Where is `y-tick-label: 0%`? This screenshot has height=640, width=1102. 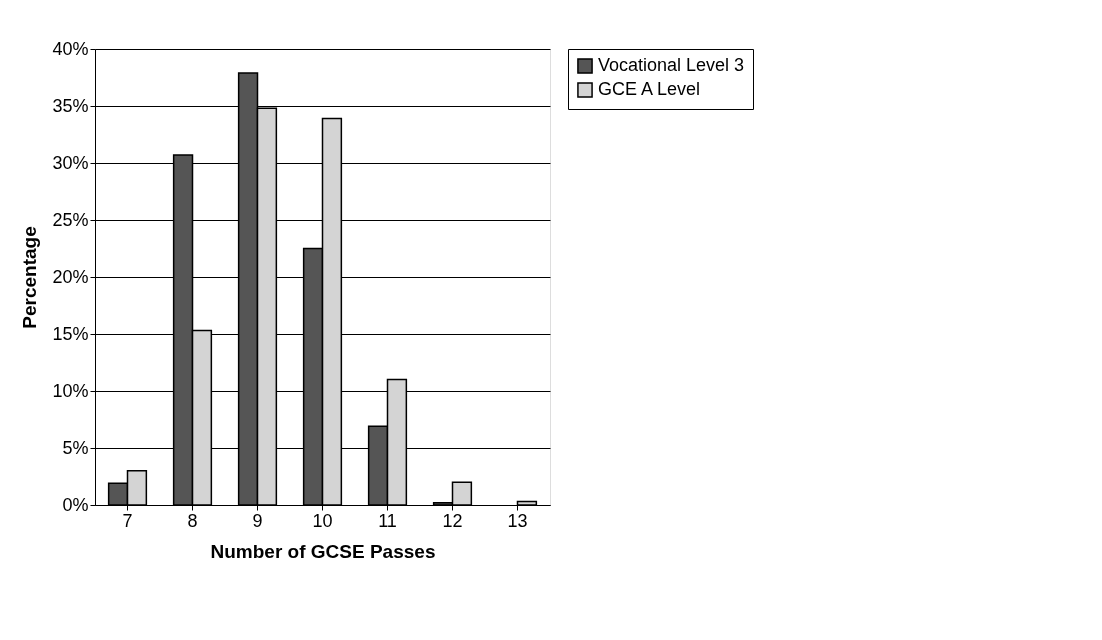 y-tick-label: 0% is located at coordinates (75, 504).